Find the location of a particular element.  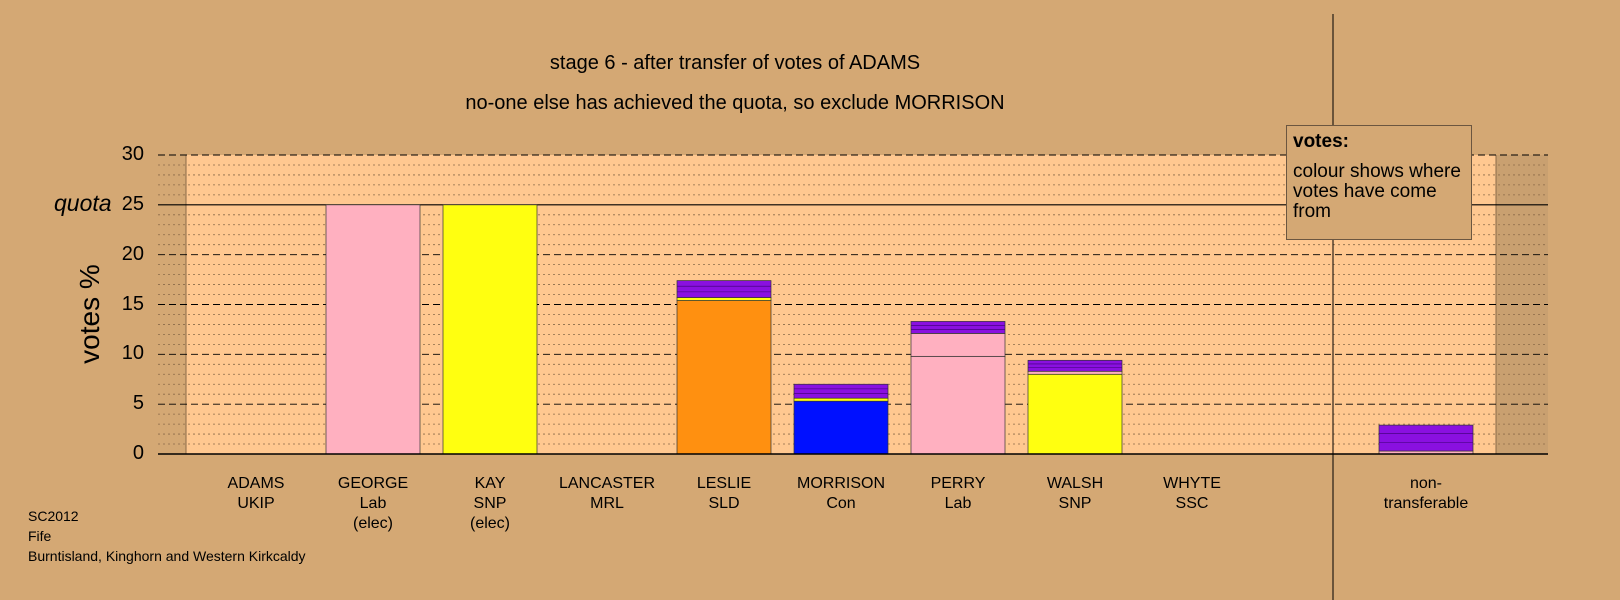

candidate-label-line: MORRISON is located at coordinates (841, 483).